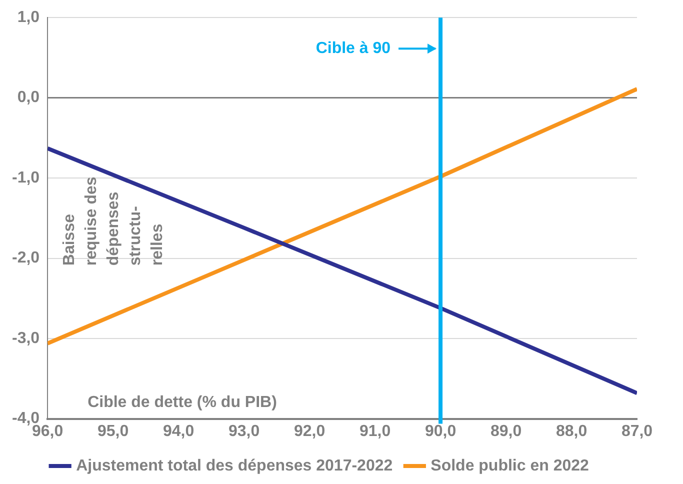  Describe the element at coordinates (510, 465) in the screenshot. I see `legend-label: Solde public en 2022` at that location.